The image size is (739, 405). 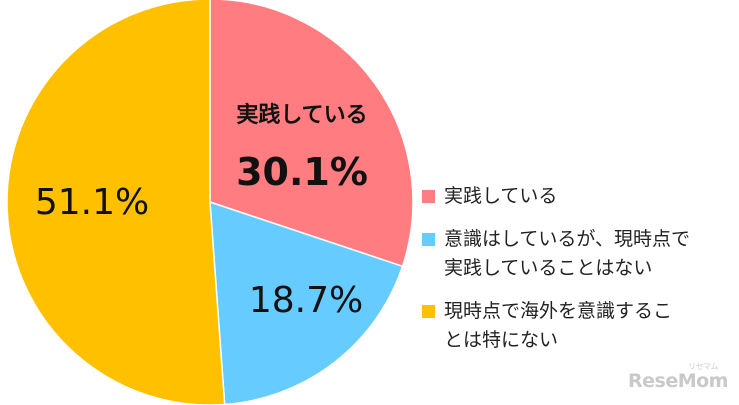 What do you see at coordinates (302, 172) in the screenshot?
I see `slice-value-label: 30.1%` at bounding box center [302, 172].